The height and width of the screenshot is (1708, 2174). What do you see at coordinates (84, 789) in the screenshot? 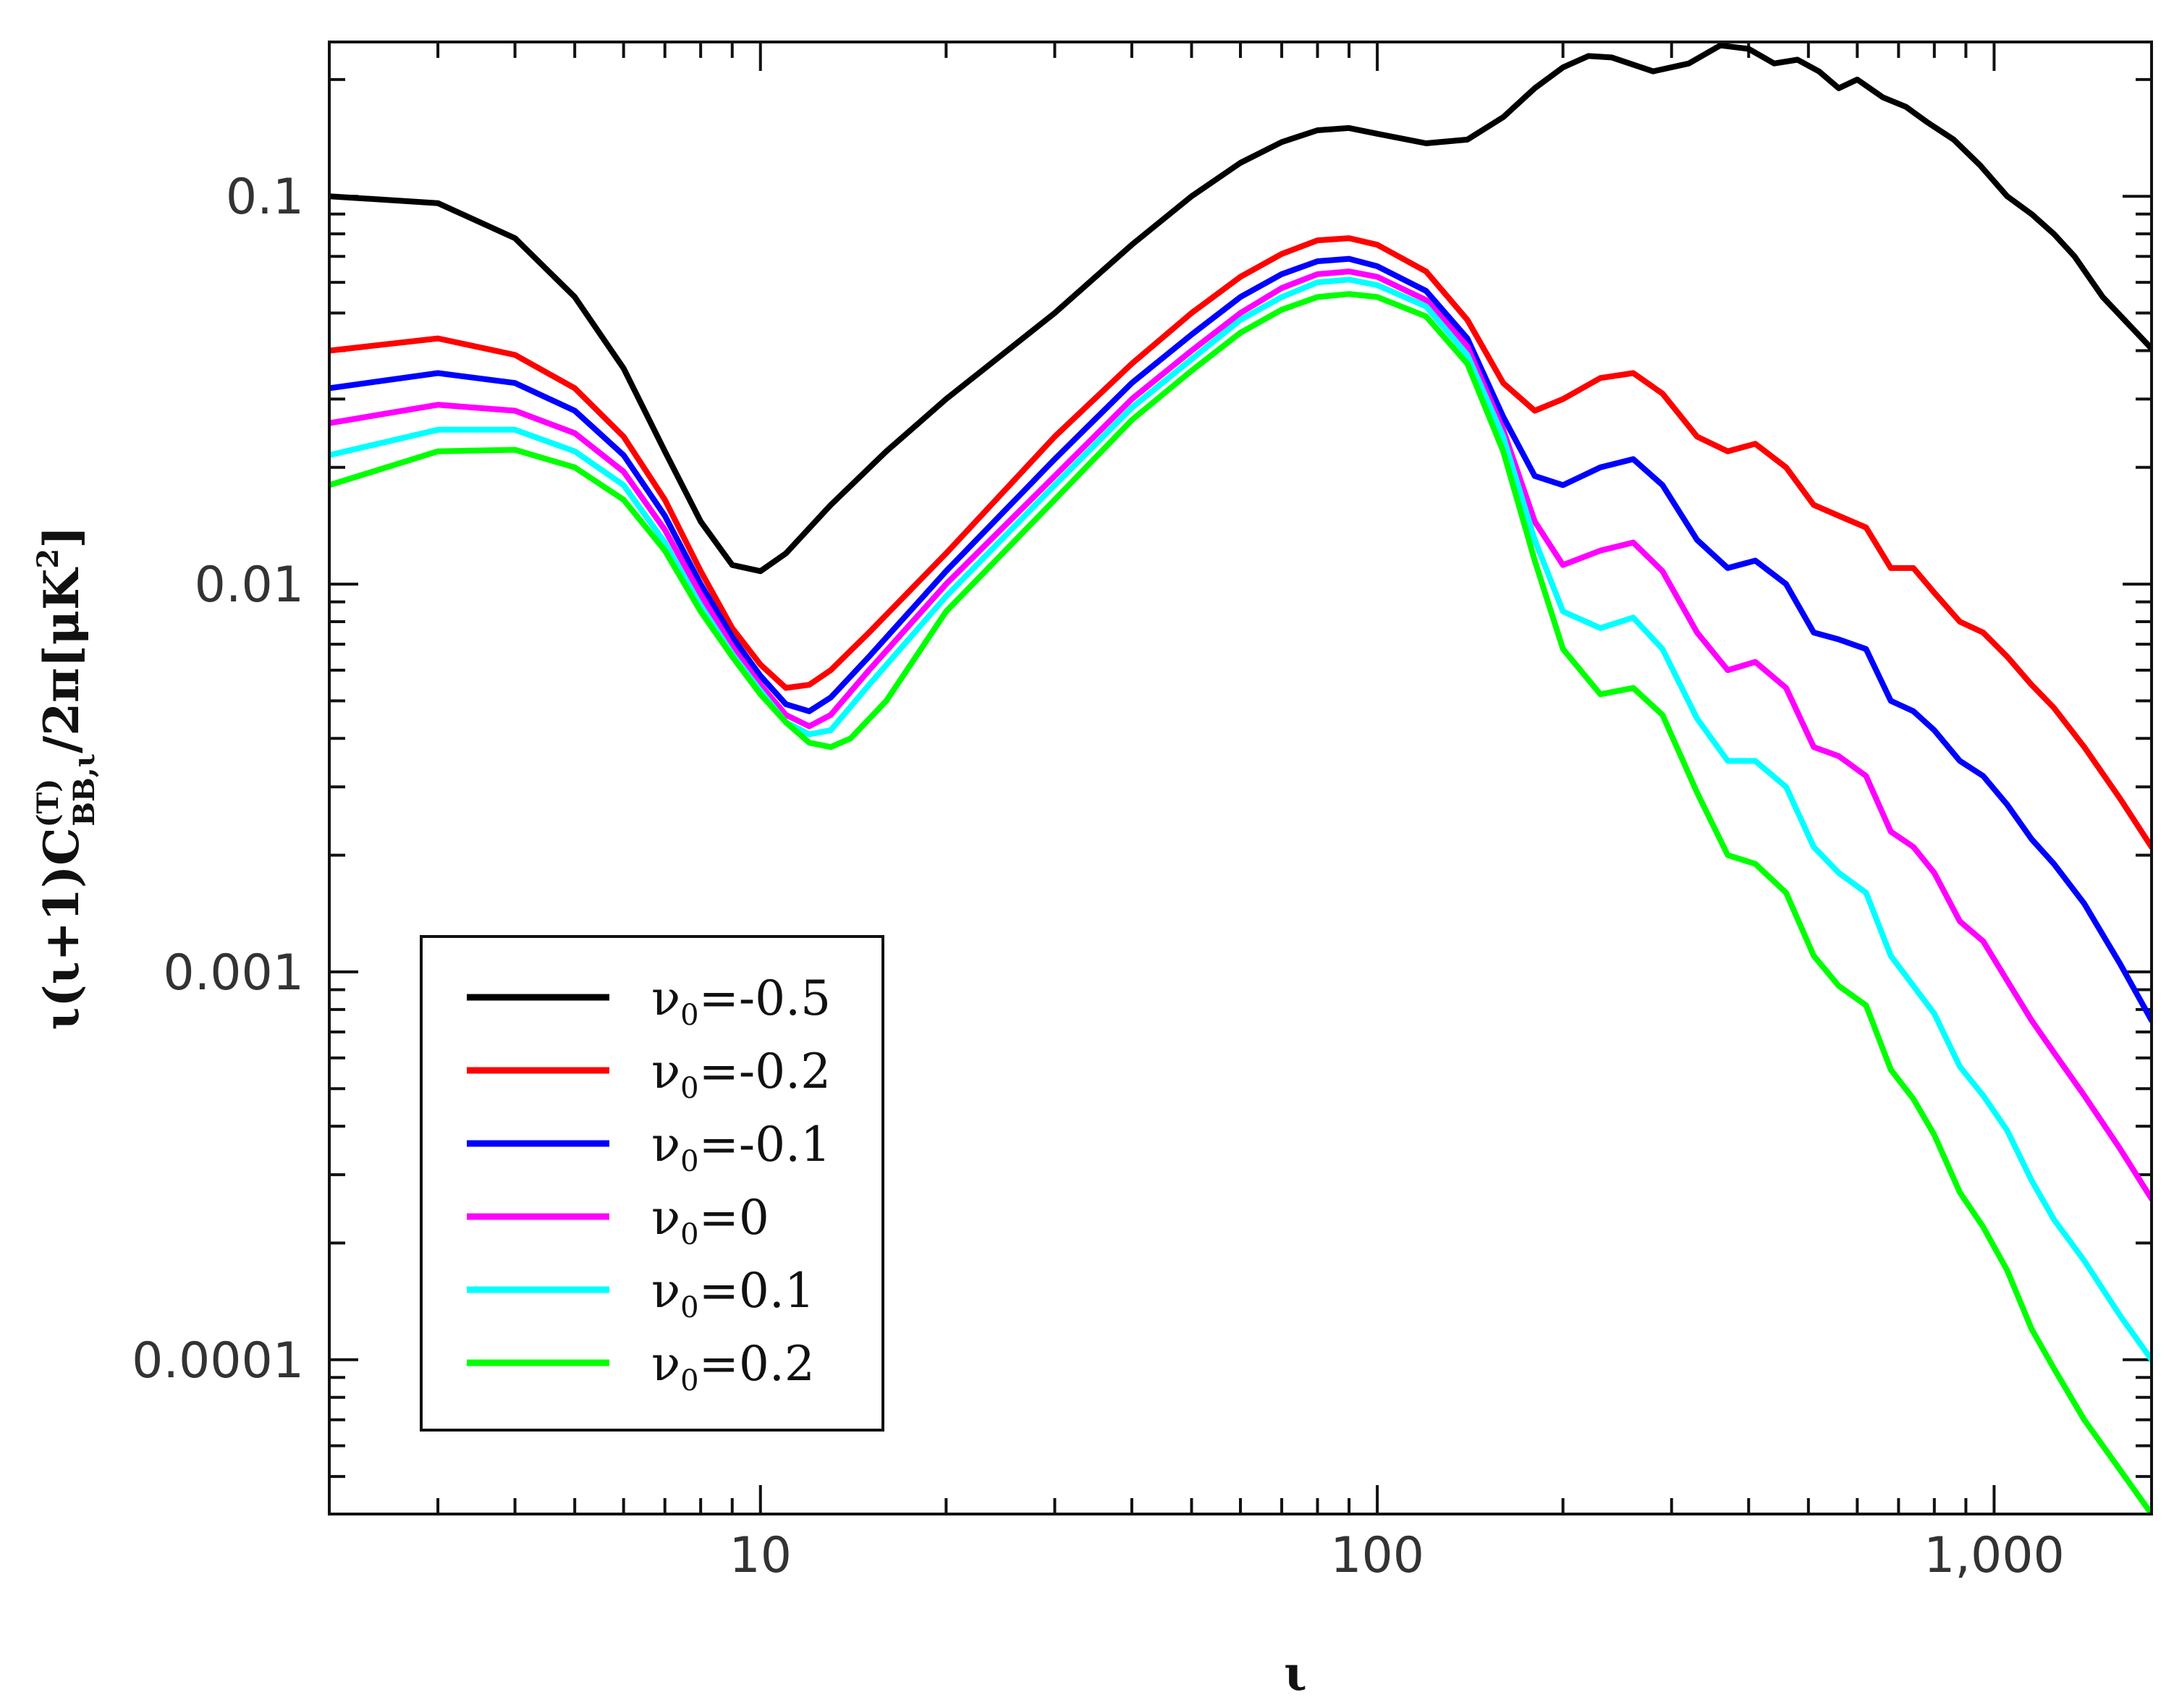
I see `y-axis-title-sub: BB,ι` at bounding box center [84, 789].